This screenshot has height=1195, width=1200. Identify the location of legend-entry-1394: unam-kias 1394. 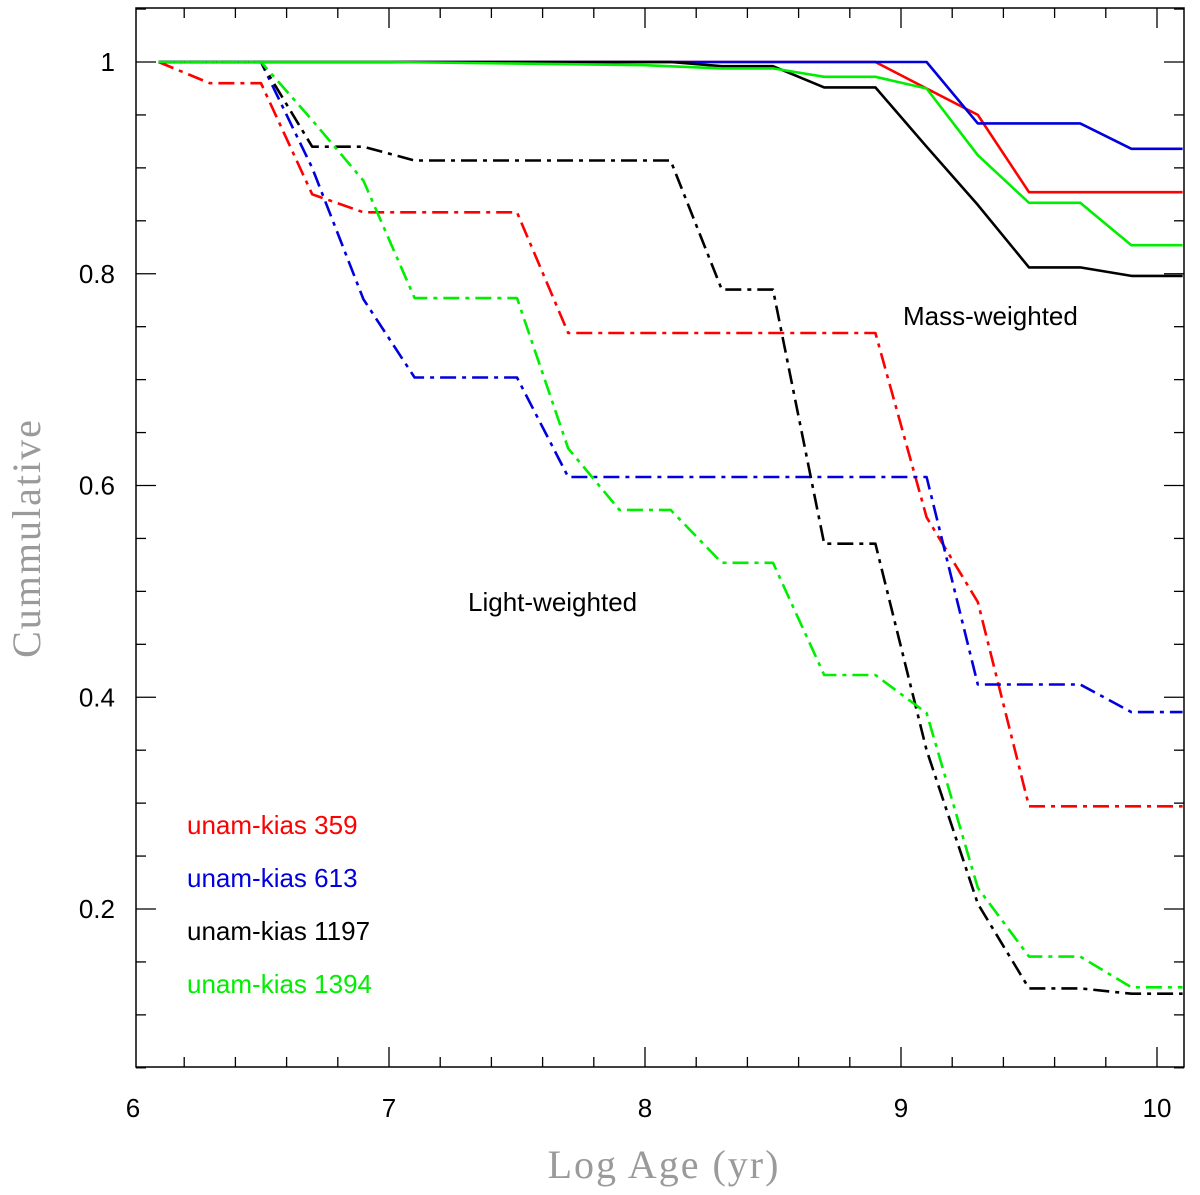
(279, 984).